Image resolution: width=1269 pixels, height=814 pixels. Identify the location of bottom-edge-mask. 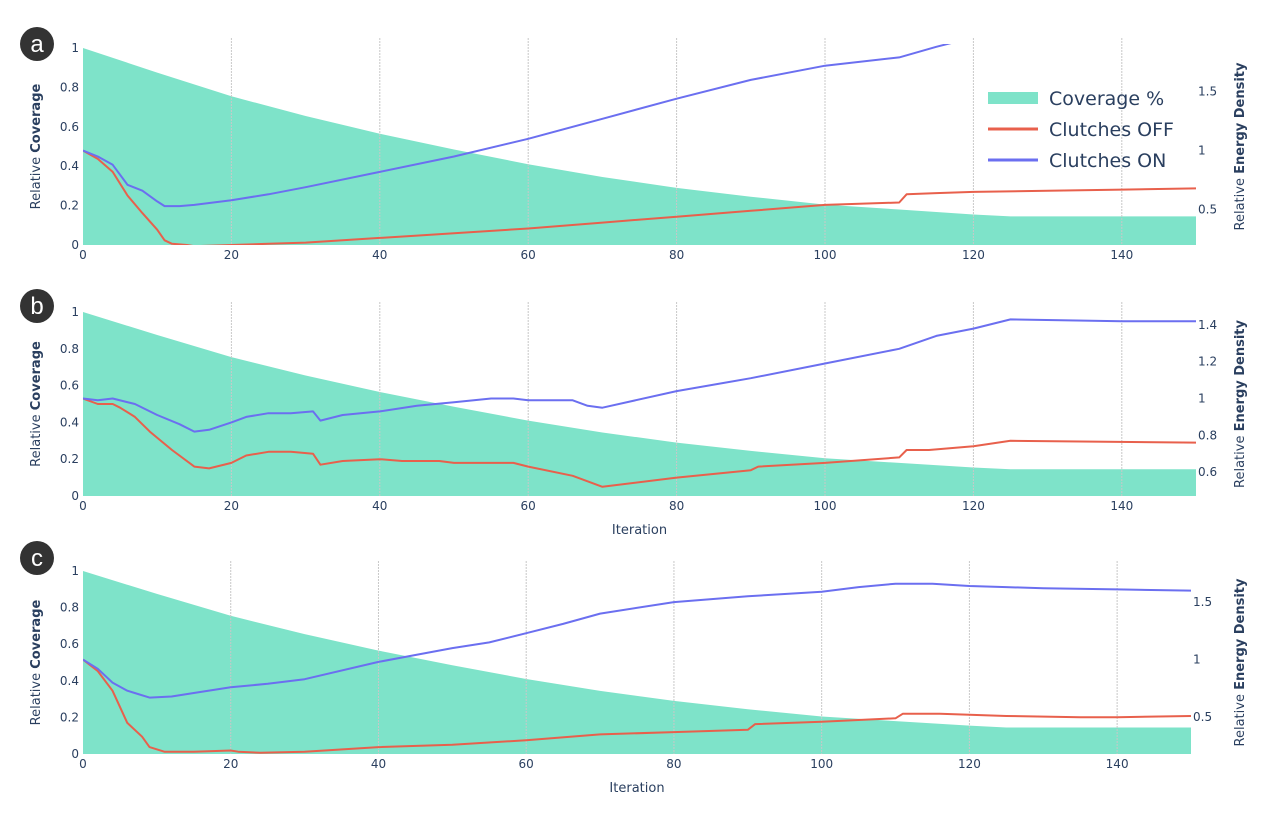
(640, 804).